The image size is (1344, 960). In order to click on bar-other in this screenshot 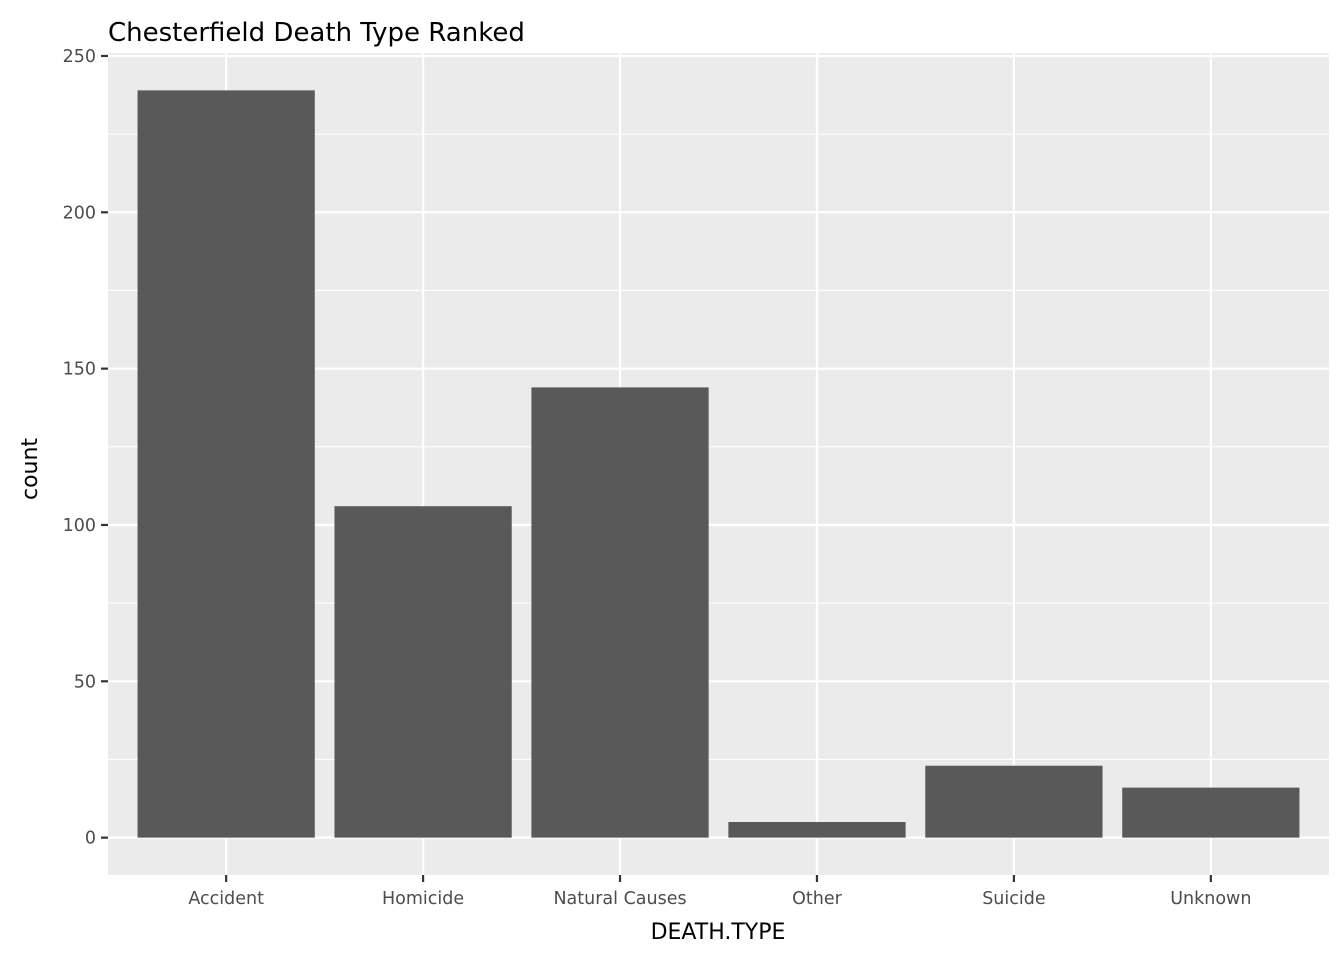, I will do `click(817, 830)`.